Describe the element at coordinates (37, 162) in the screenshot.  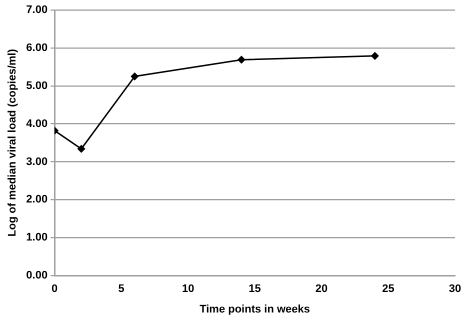
I see `y-tick-label: 3.00` at that location.